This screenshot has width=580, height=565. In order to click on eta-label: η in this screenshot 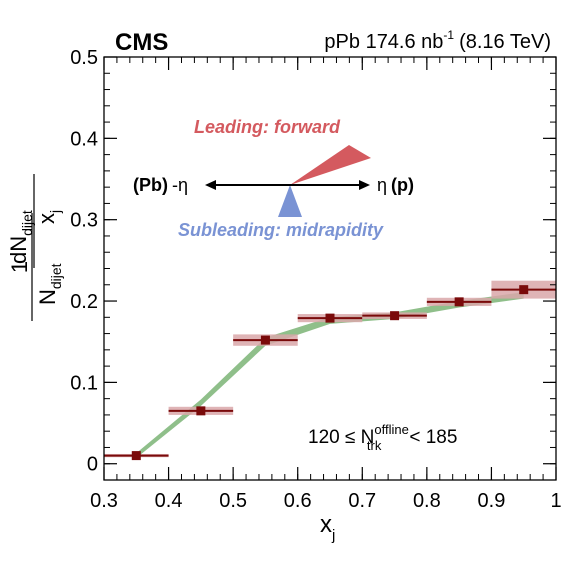, I will do `click(382, 185)`.